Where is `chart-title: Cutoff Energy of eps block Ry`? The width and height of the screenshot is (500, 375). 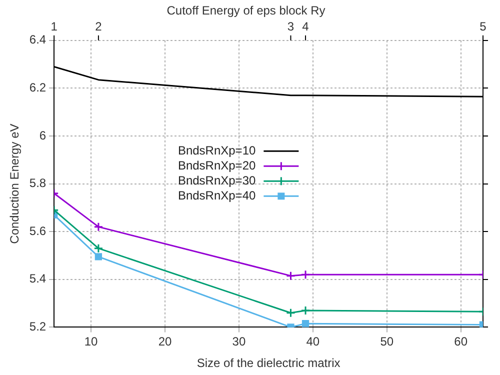 chart-title: Cutoff Energy of eps block Ry is located at coordinates (246, 11).